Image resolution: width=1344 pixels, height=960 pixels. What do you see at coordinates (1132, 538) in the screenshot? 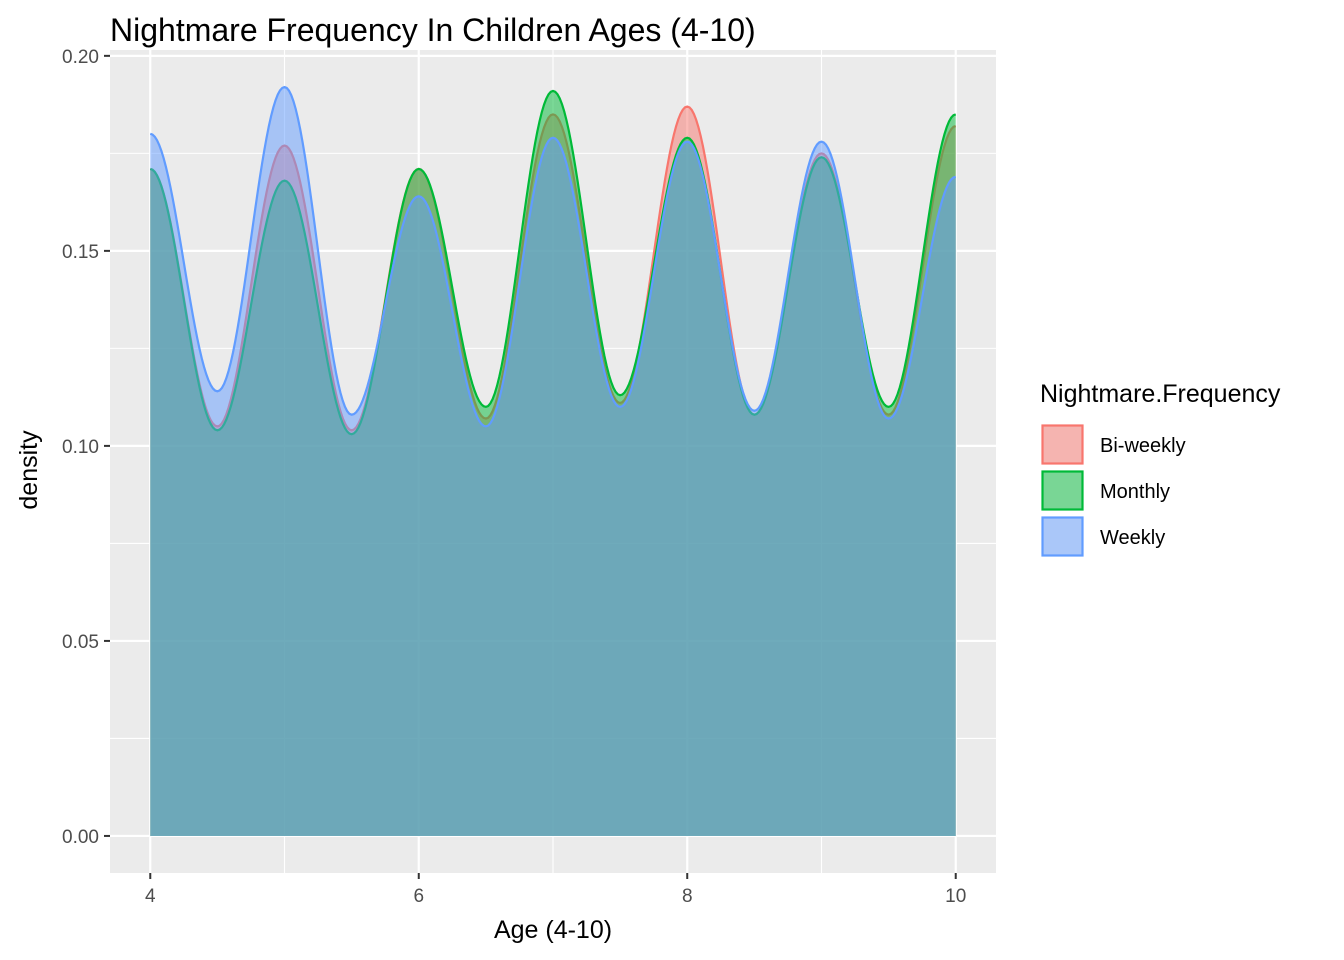
I see `legend-label-weekly: Weekly` at bounding box center [1132, 538].